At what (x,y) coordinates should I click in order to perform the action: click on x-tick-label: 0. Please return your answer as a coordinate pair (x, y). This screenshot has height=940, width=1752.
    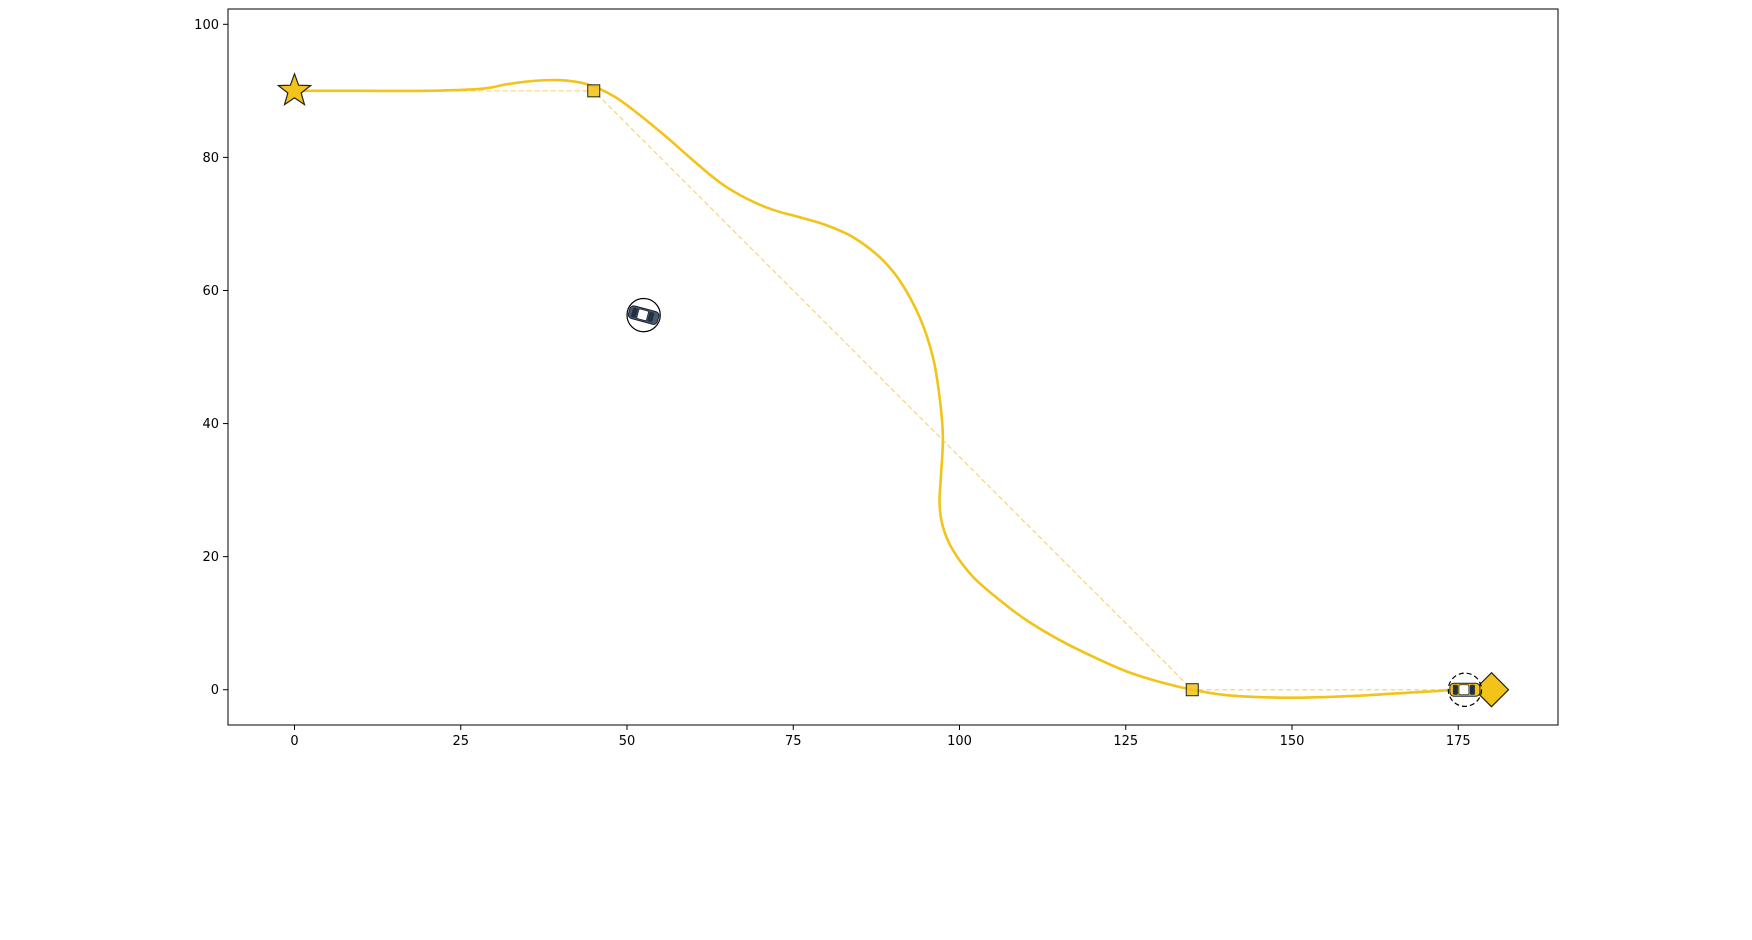
    Looking at the image, I should click on (294, 741).